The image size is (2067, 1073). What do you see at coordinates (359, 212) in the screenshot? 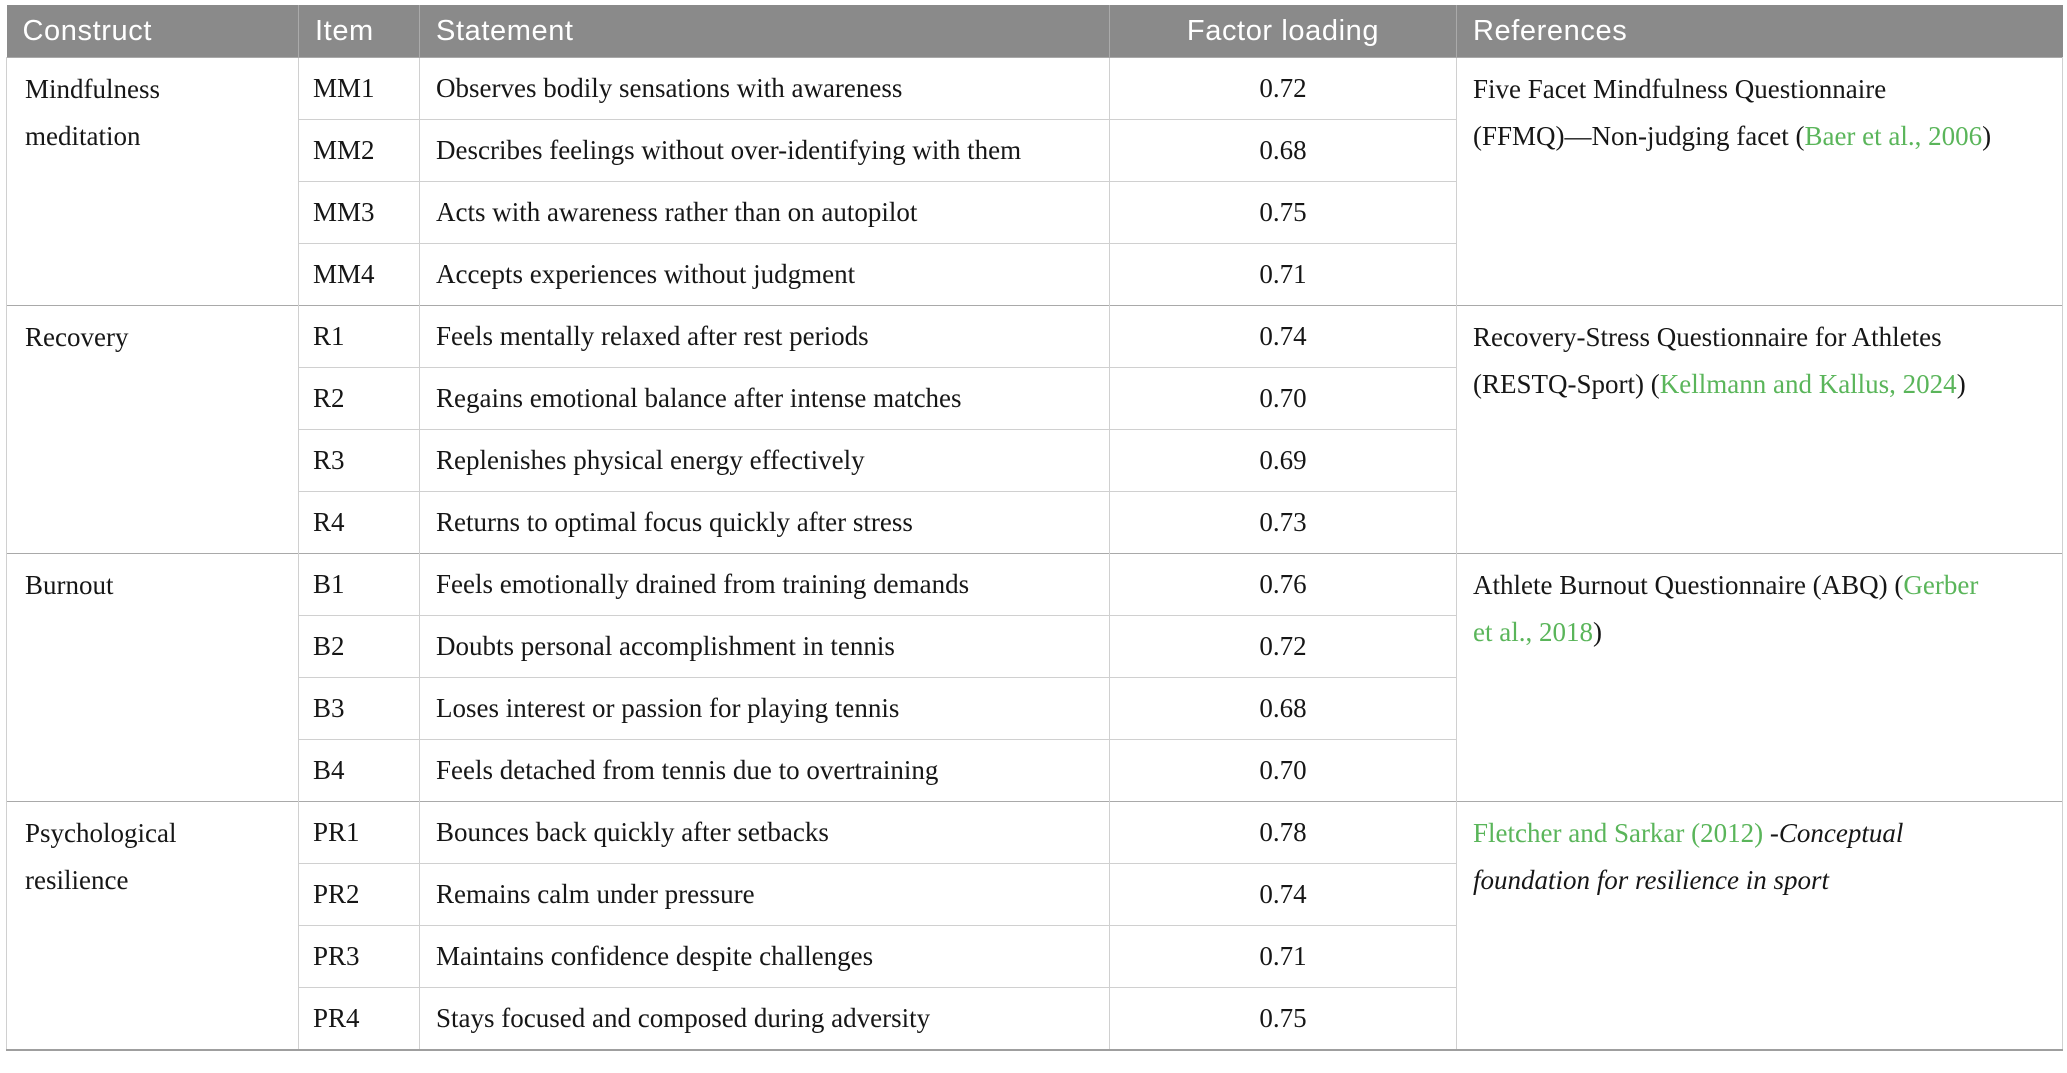
I see `item-code-cell: MM3` at bounding box center [359, 212].